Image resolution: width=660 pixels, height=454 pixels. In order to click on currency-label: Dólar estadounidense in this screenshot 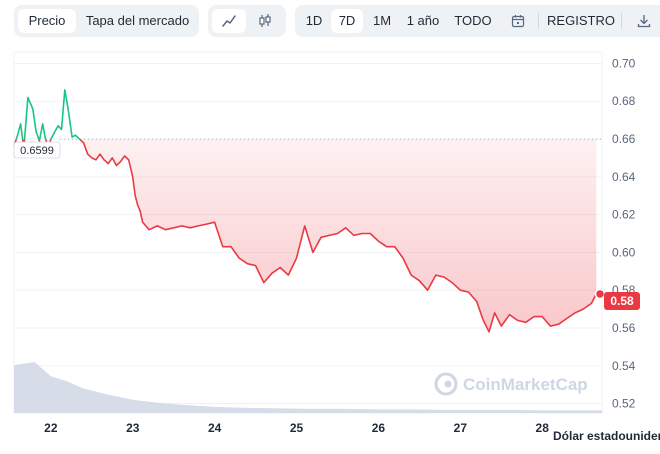, I will do `click(606, 436)`.